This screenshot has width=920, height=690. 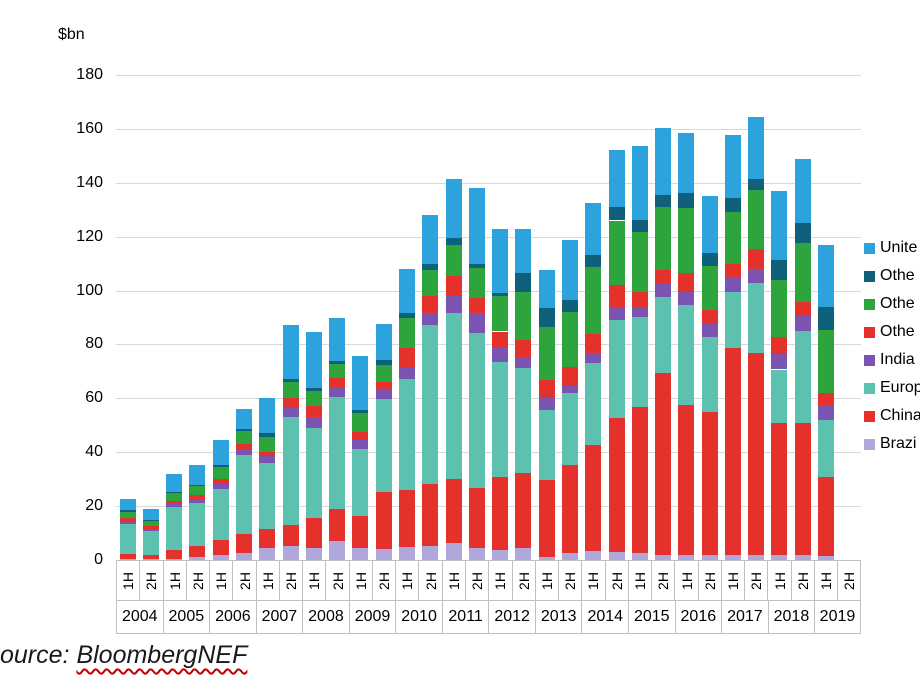 I want to click on bar-segment-2008-2H-other-dark, so click(x=337, y=362).